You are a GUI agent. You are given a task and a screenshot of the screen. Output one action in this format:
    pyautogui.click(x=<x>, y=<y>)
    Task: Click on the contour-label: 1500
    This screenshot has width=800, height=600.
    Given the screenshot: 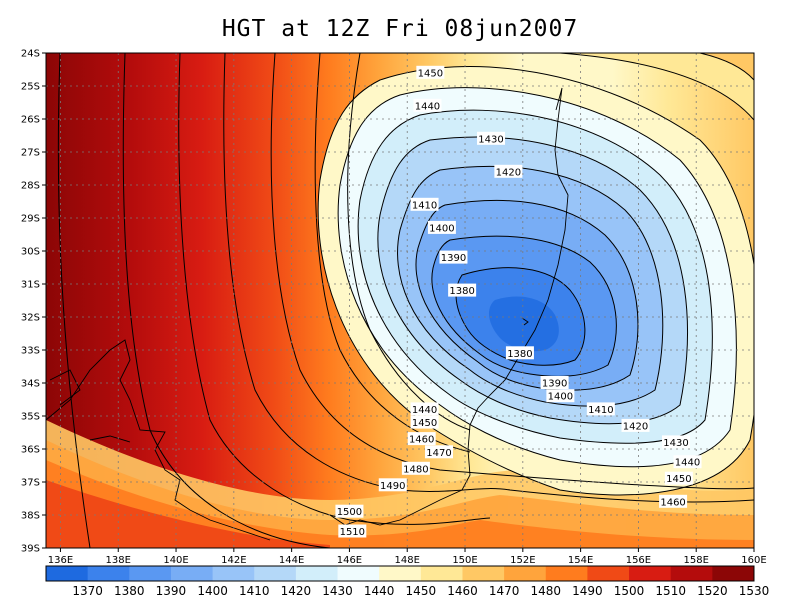 What is the action you would take?
    pyautogui.click(x=349, y=511)
    